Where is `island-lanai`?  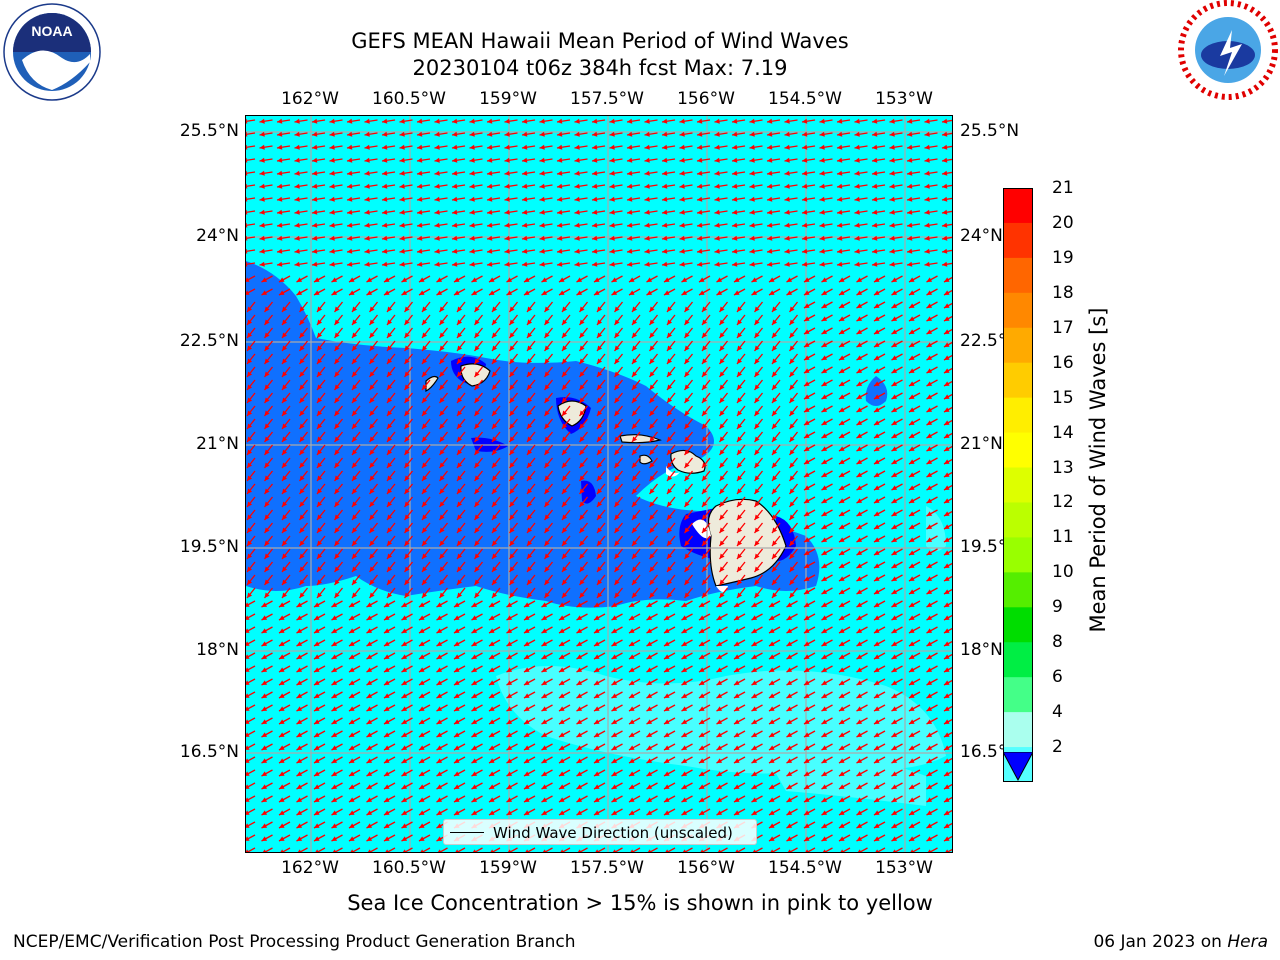
island-lanai is located at coordinates (646, 459).